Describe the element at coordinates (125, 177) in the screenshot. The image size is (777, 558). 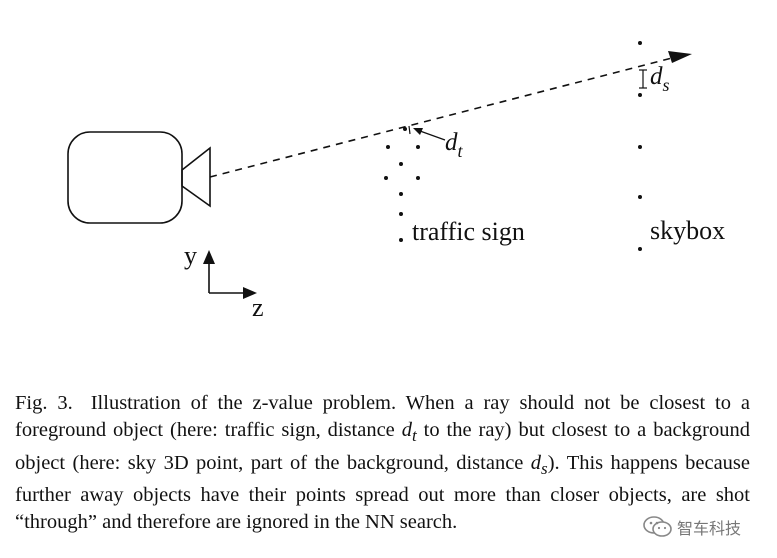
I see `camera-body` at that location.